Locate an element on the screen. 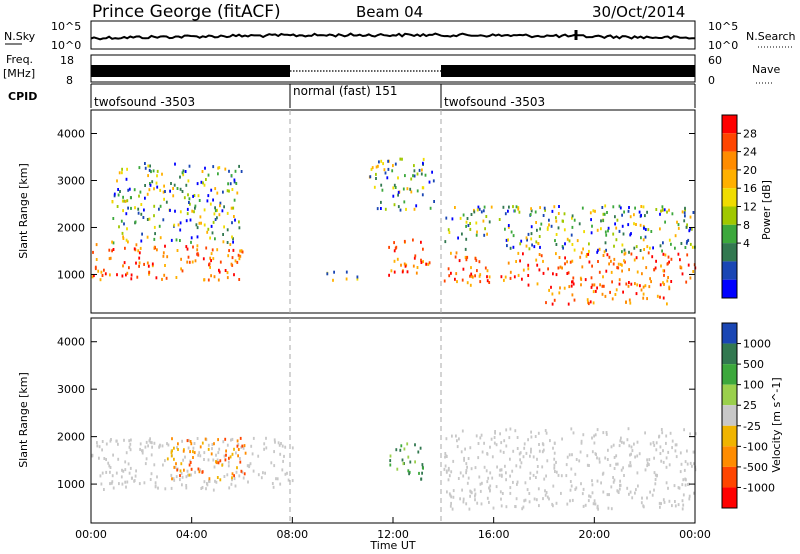 This screenshot has height=554, width=800. colorbar-tick-label: 20 is located at coordinates (750, 170).